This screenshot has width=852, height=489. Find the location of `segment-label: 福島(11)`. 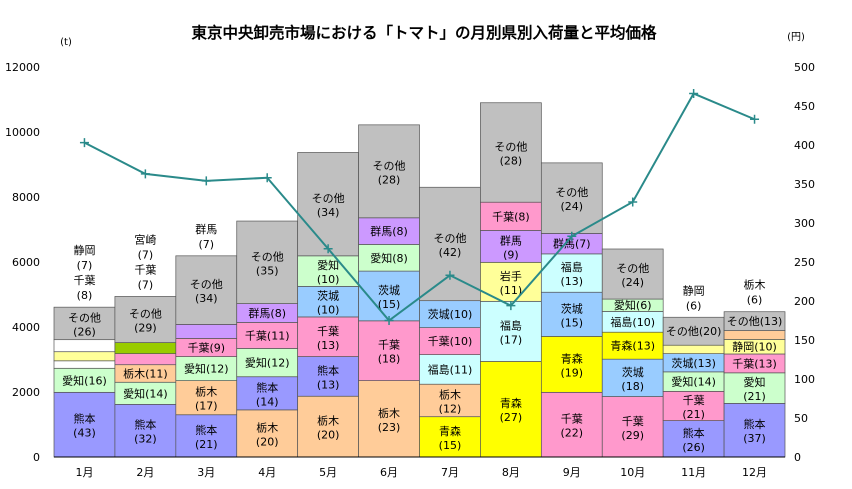

segment-label: 福島(11) is located at coordinates (450, 369).